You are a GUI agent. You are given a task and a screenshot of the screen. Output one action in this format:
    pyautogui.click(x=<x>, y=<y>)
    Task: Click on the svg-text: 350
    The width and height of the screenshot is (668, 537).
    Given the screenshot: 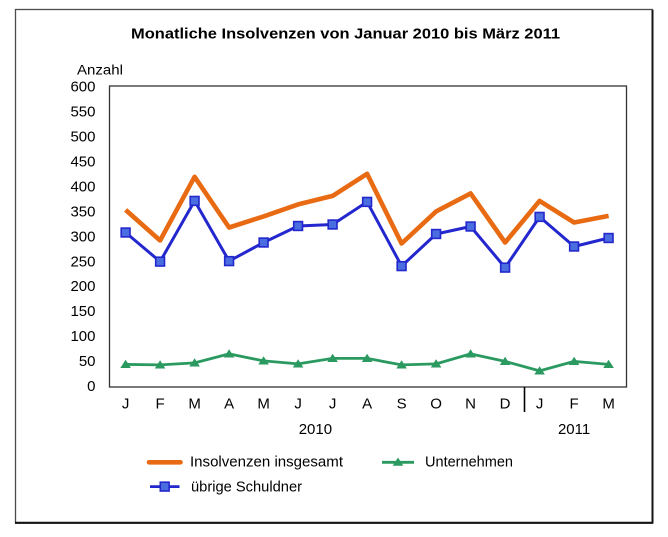 What is the action you would take?
    pyautogui.click(x=82, y=211)
    